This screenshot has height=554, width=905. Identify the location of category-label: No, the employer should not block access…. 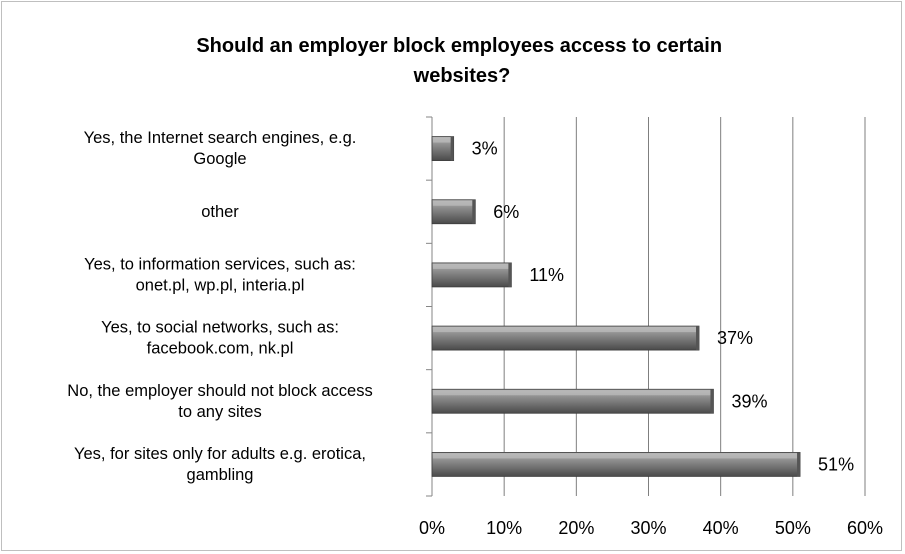
(219, 401).